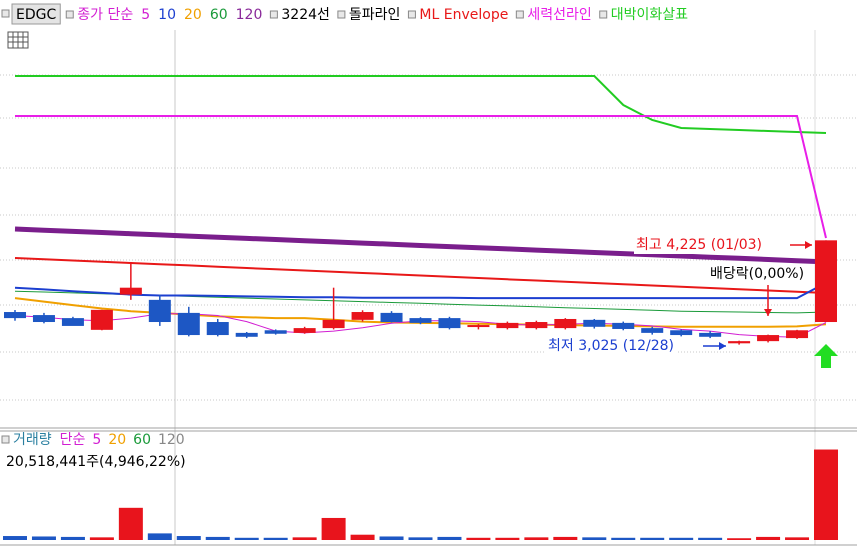 This screenshot has height=552, width=857. I want to click on annotation: 최고 4,225 (01/03), so click(699, 245).